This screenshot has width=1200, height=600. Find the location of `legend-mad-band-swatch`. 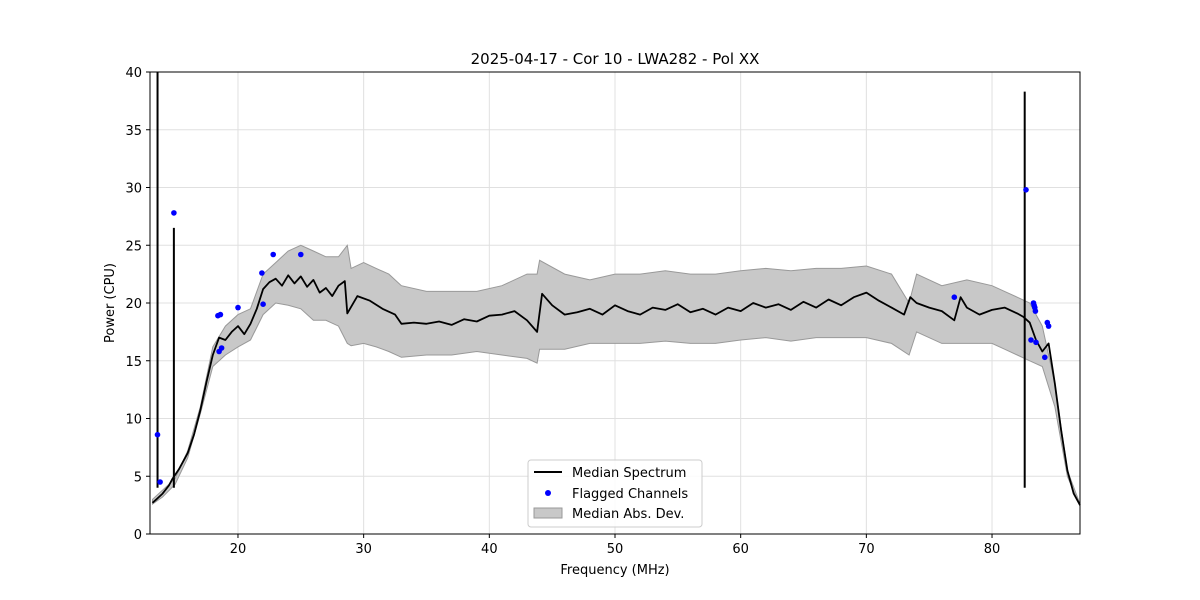

legend-mad-band-swatch is located at coordinates (548, 513).